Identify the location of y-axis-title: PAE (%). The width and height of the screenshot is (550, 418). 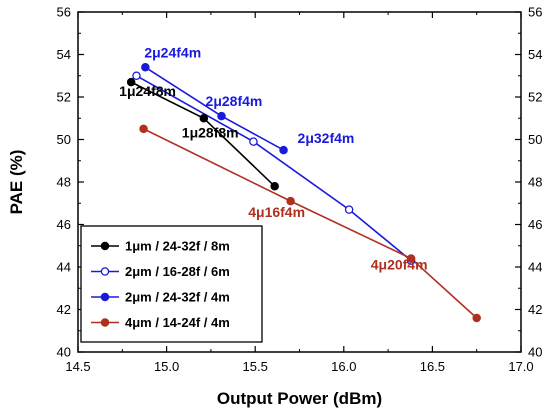
(16, 182).